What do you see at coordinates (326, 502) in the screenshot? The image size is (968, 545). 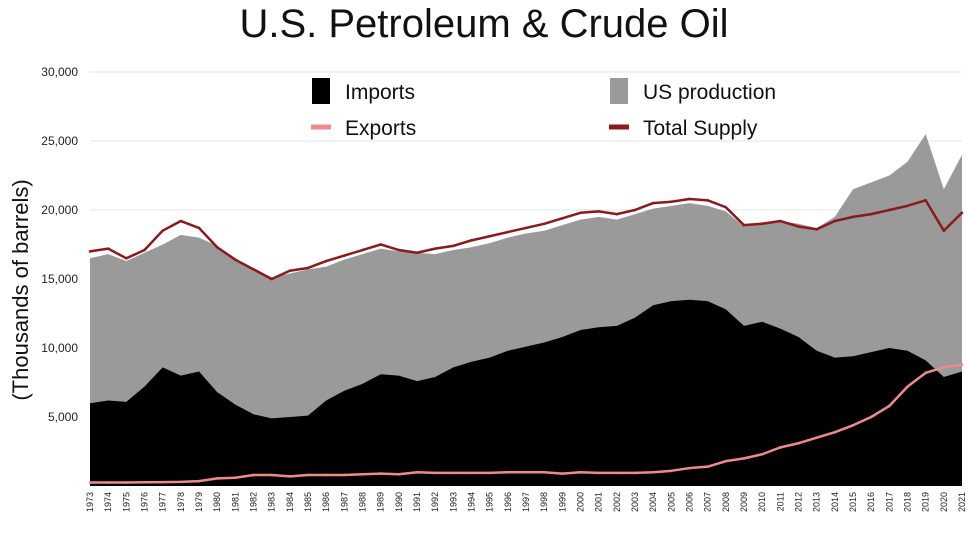 I see `x-tick-label: 1986` at bounding box center [326, 502].